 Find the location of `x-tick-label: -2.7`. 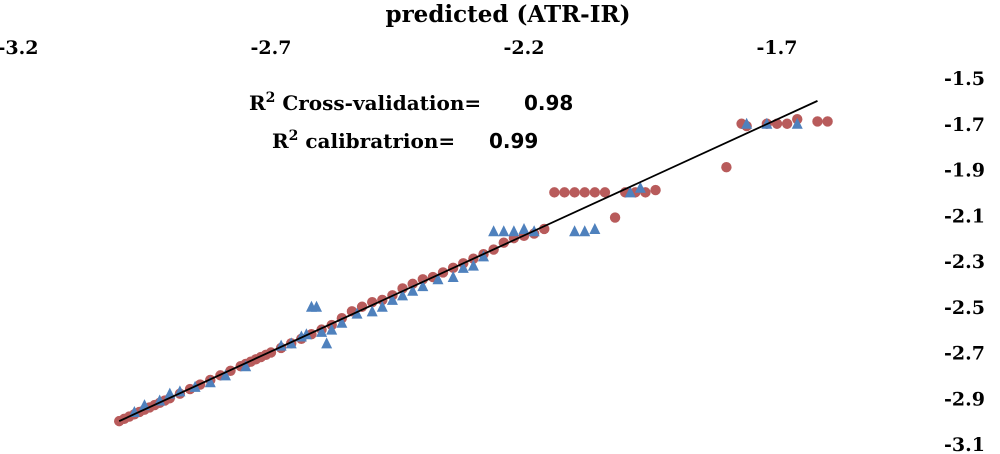

x-tick-label: -2.7 is located at coordinates (271, 48).